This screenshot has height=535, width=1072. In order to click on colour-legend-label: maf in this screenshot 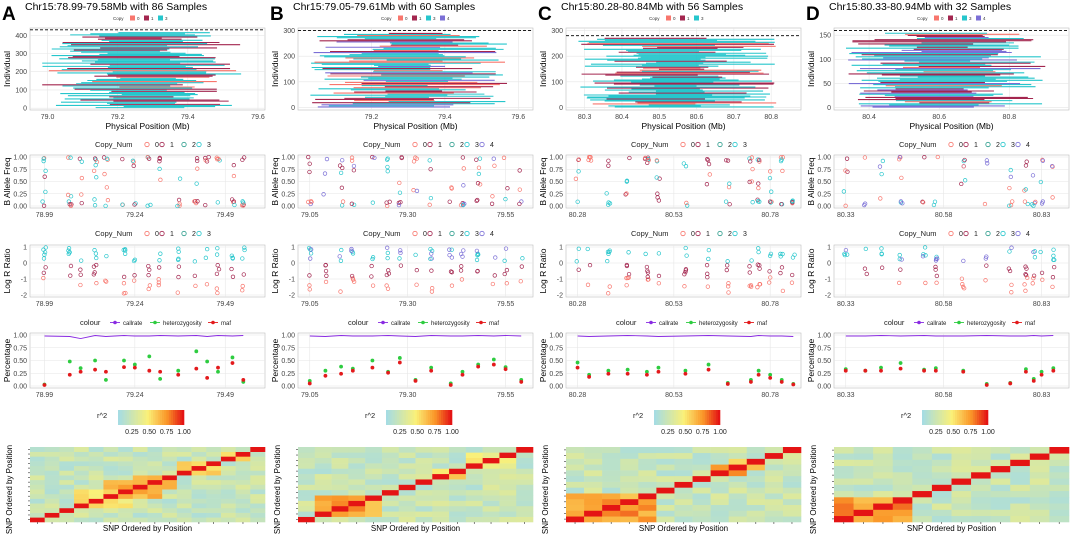, I will do `click(494, 324)`.